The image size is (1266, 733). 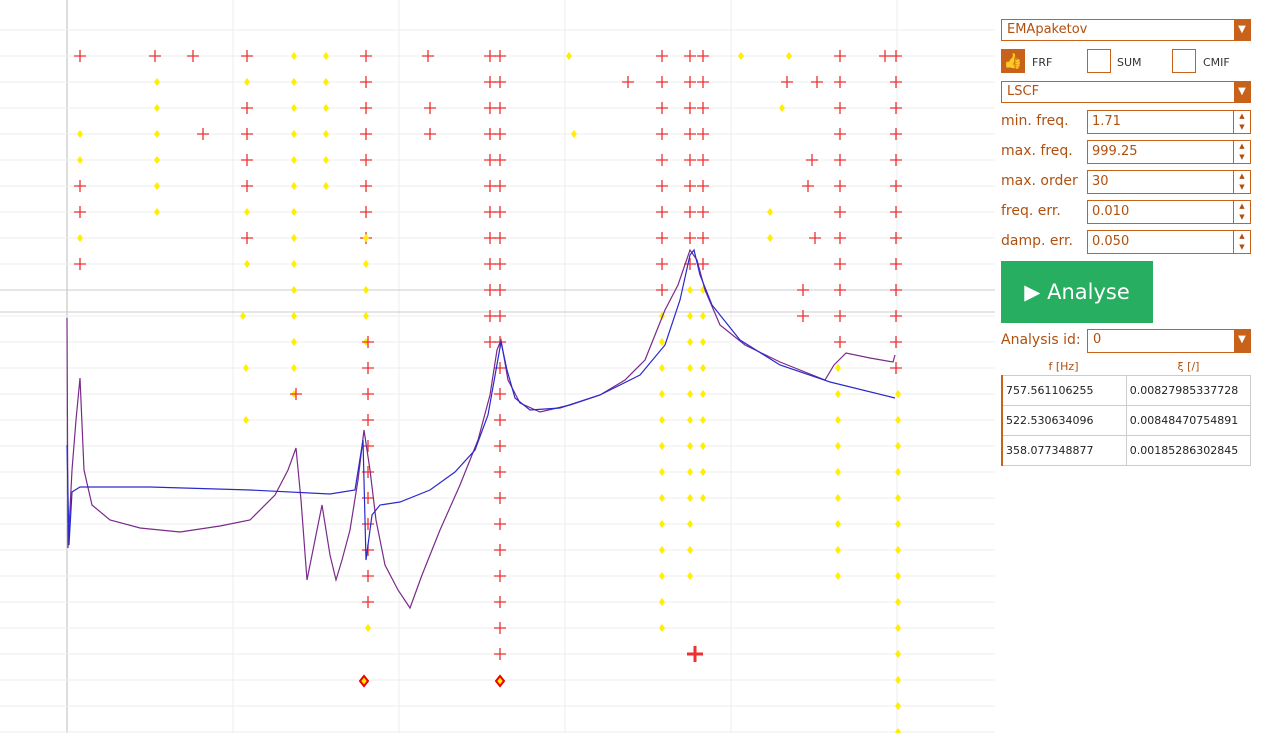 What do you see at coordinates (1169, 212) in the screenshot?
I see `number-input: 0.010 ▲ ▼` at bounding box center [1169, 212].